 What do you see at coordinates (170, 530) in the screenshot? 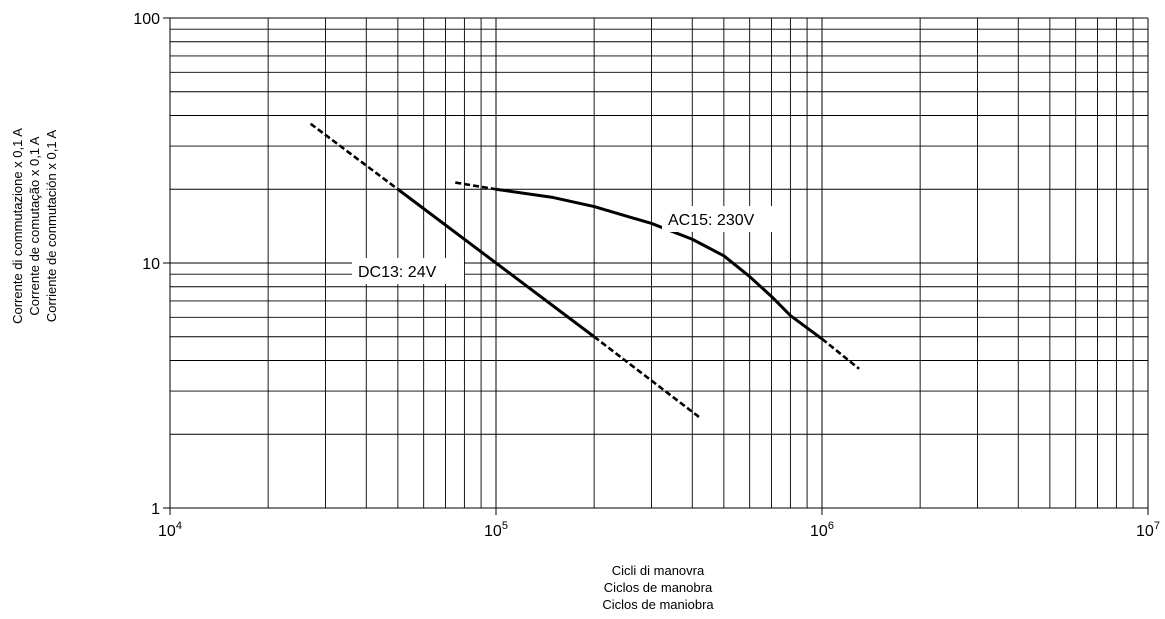
I see `x-tick-label: 10⁴` at bounding box center [170, 530].